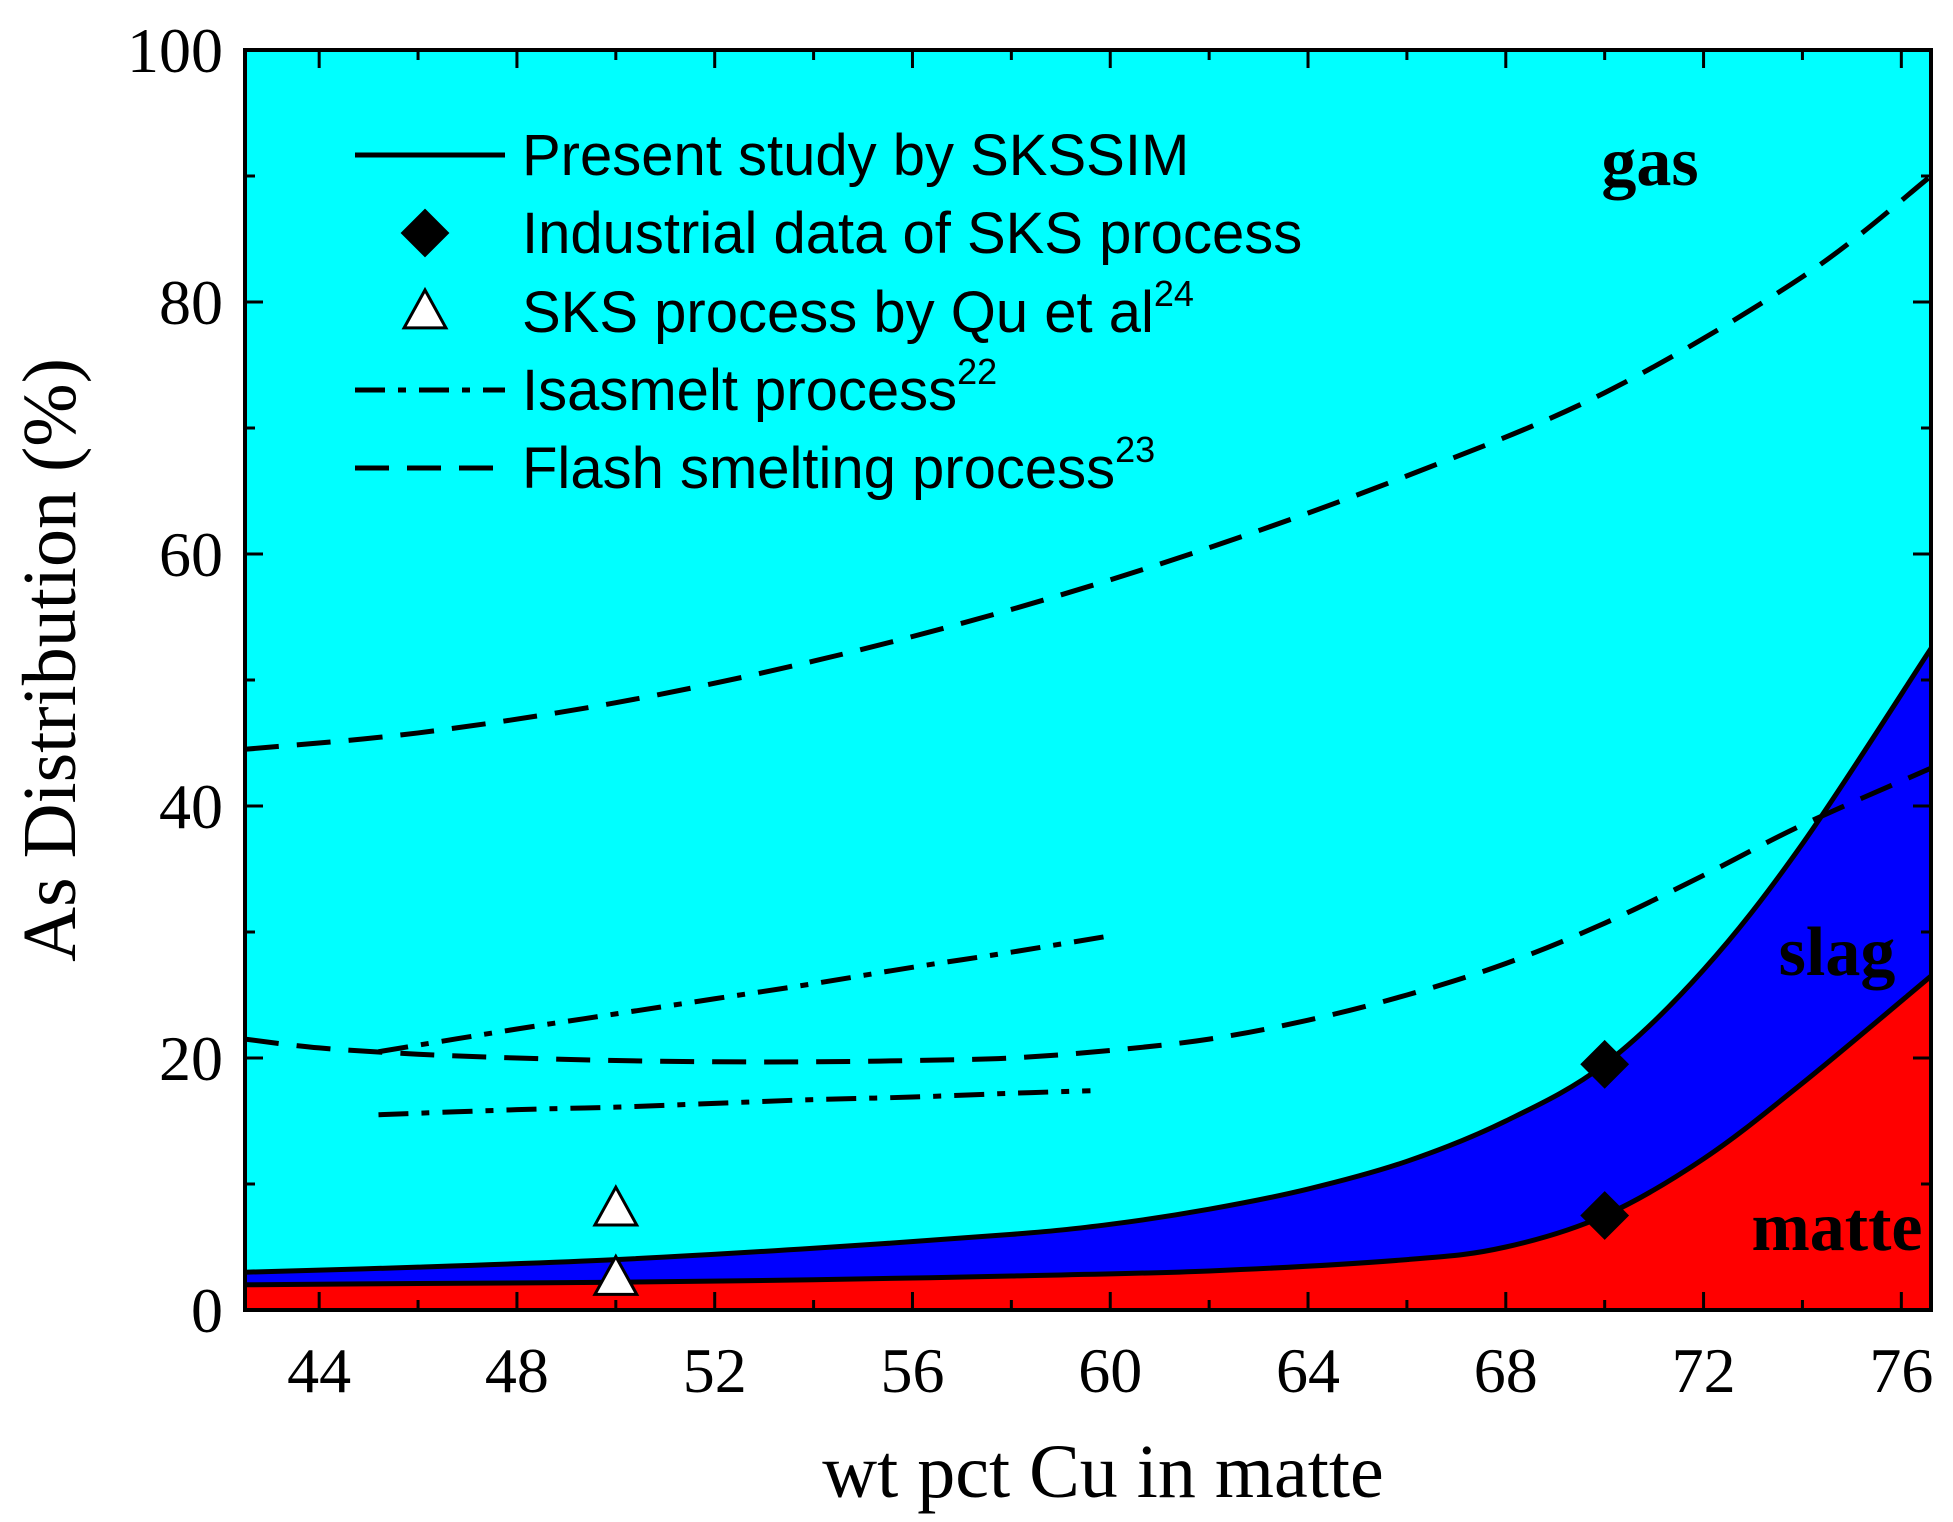 This screenshot has width=1953, height=1522. I want to click on data-markers, so click(1111, 1167).